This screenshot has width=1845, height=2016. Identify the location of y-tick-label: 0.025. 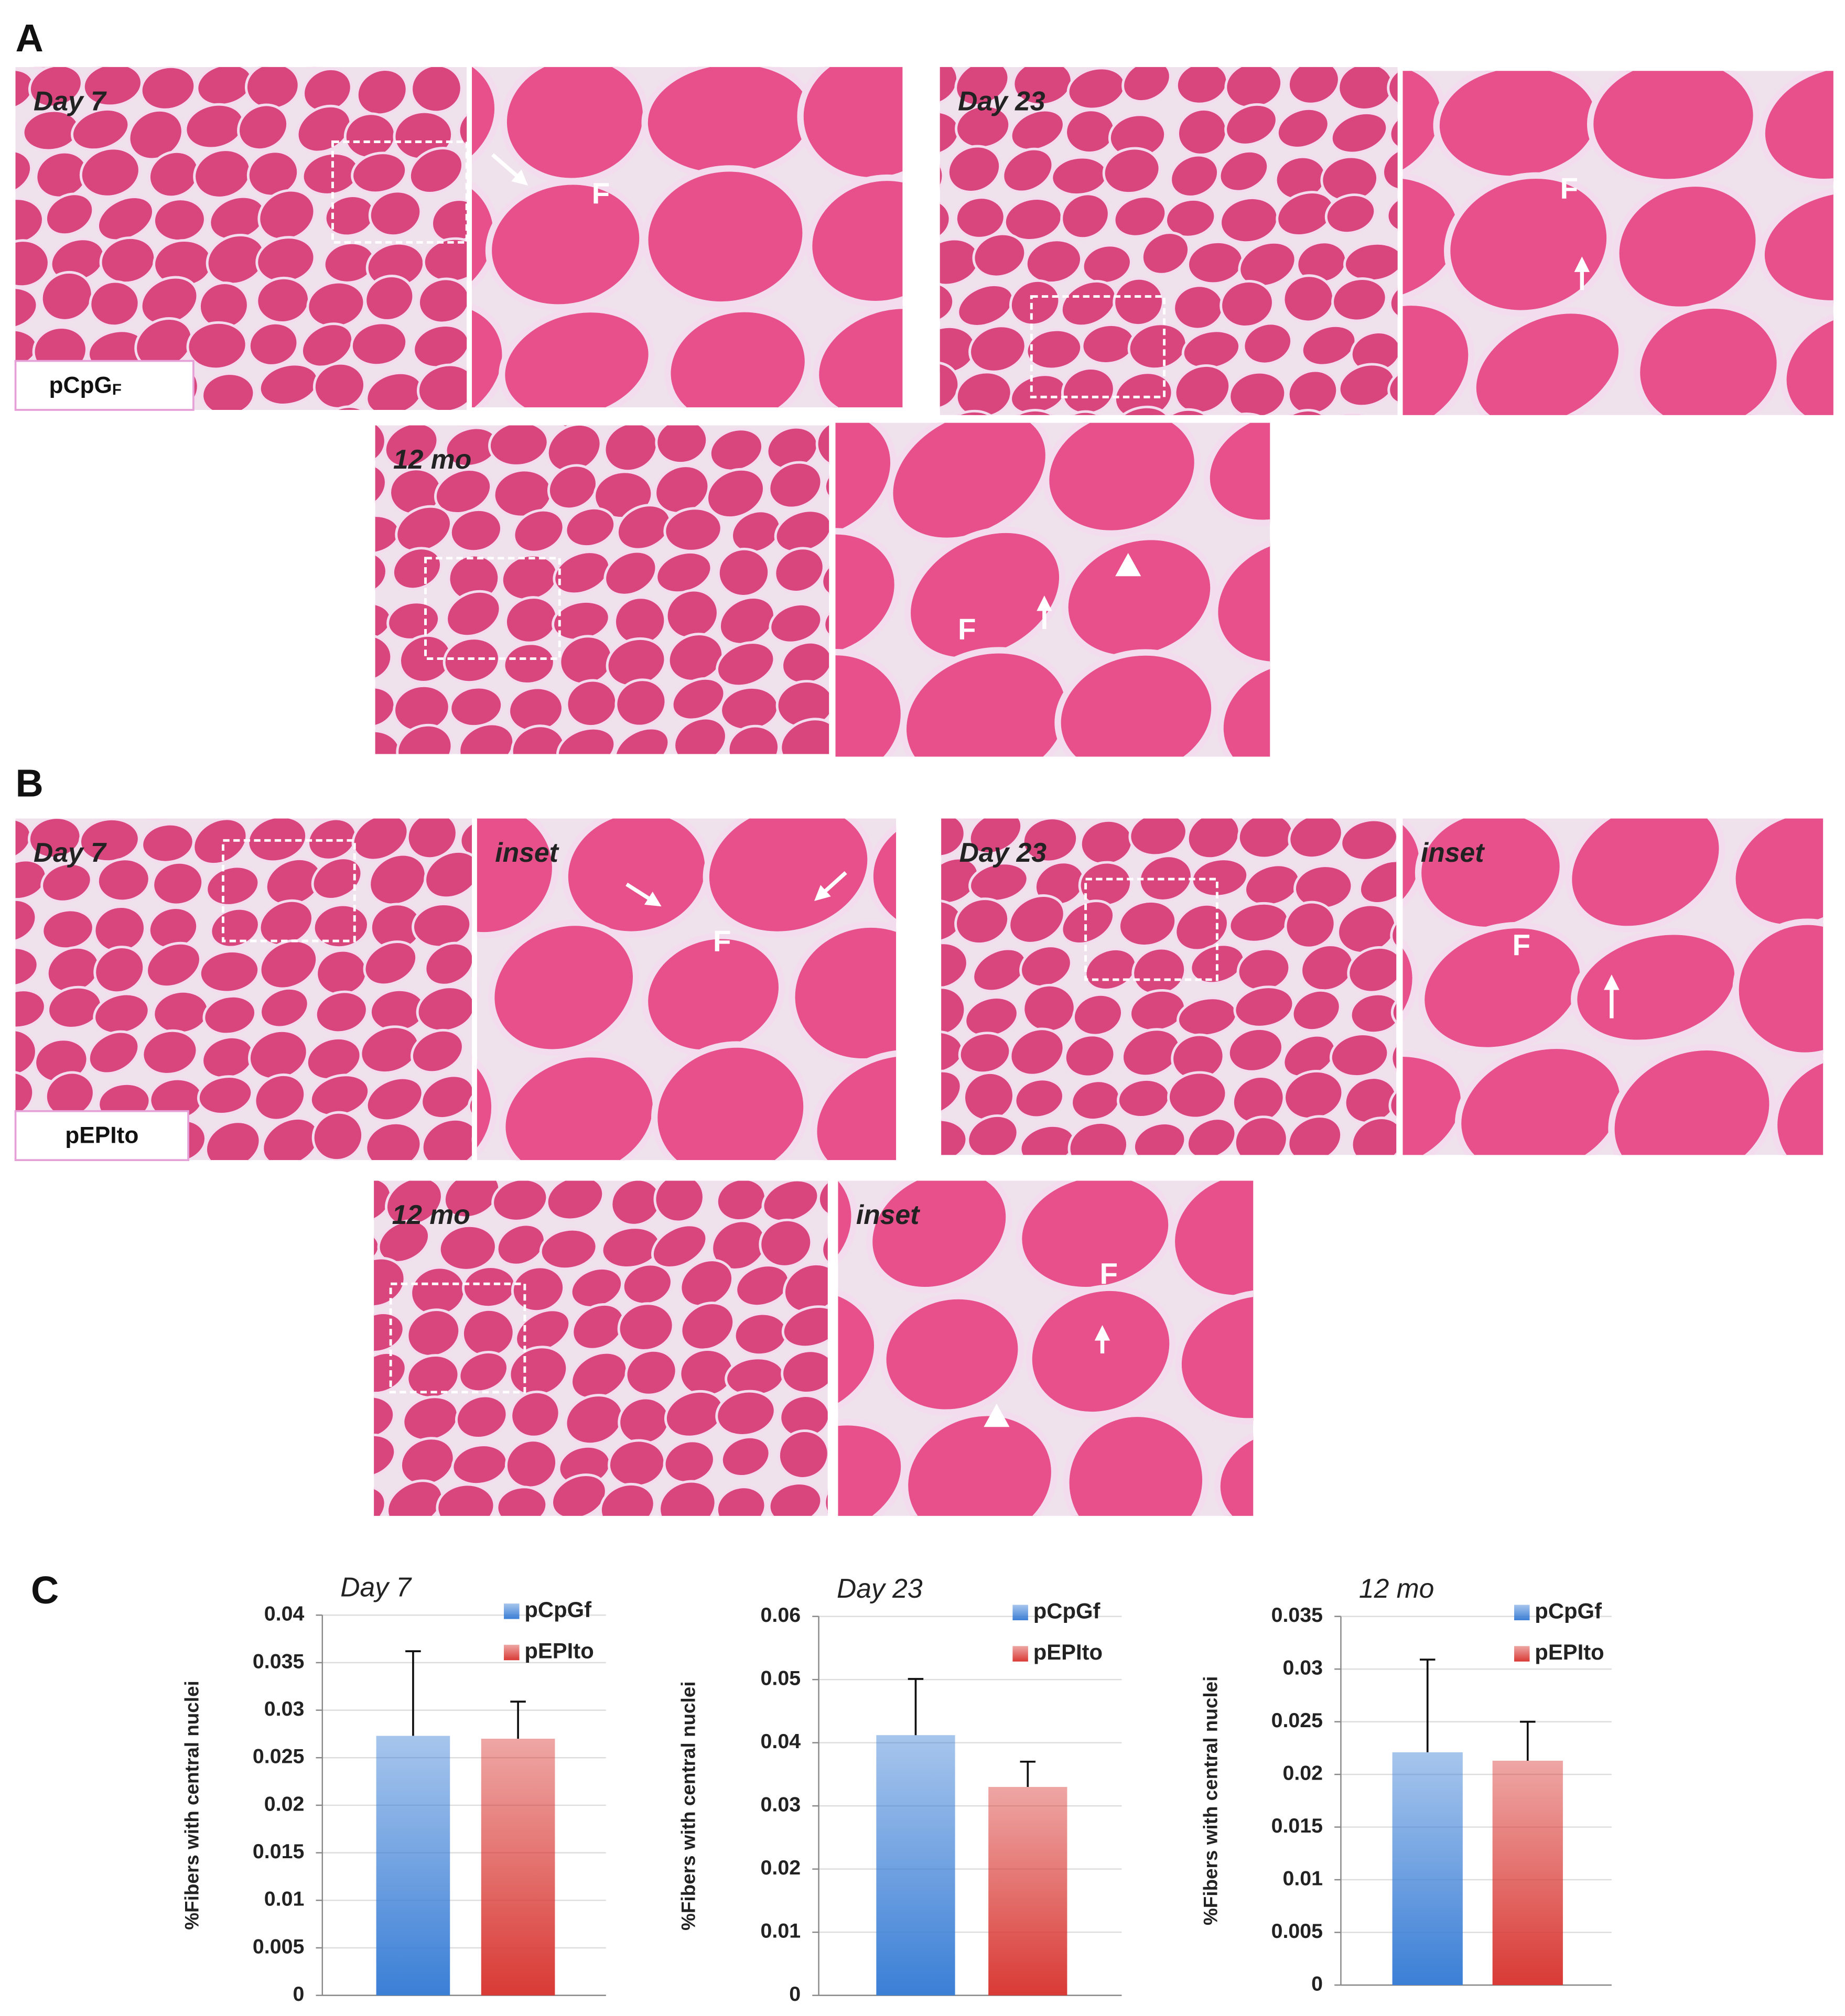
(278, 1757).